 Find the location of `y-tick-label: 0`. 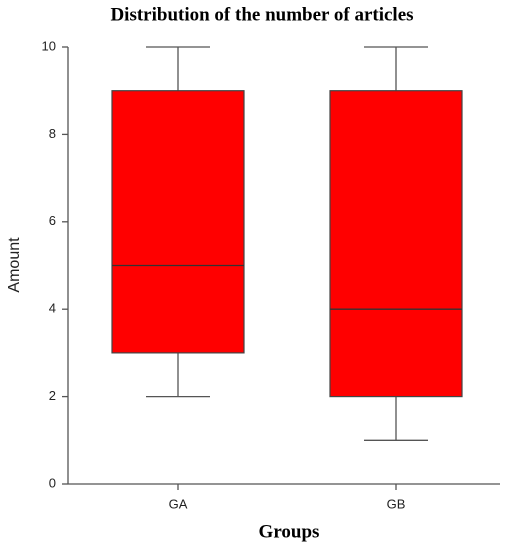

y-tick-label: 0 is located at coordinates (52, 482).